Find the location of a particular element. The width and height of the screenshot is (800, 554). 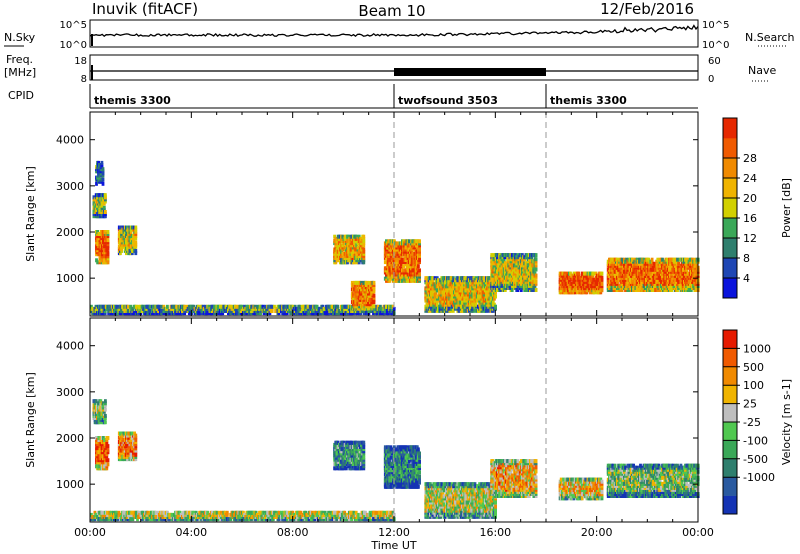

colorbar-segment is located at coordinates (730, 228).